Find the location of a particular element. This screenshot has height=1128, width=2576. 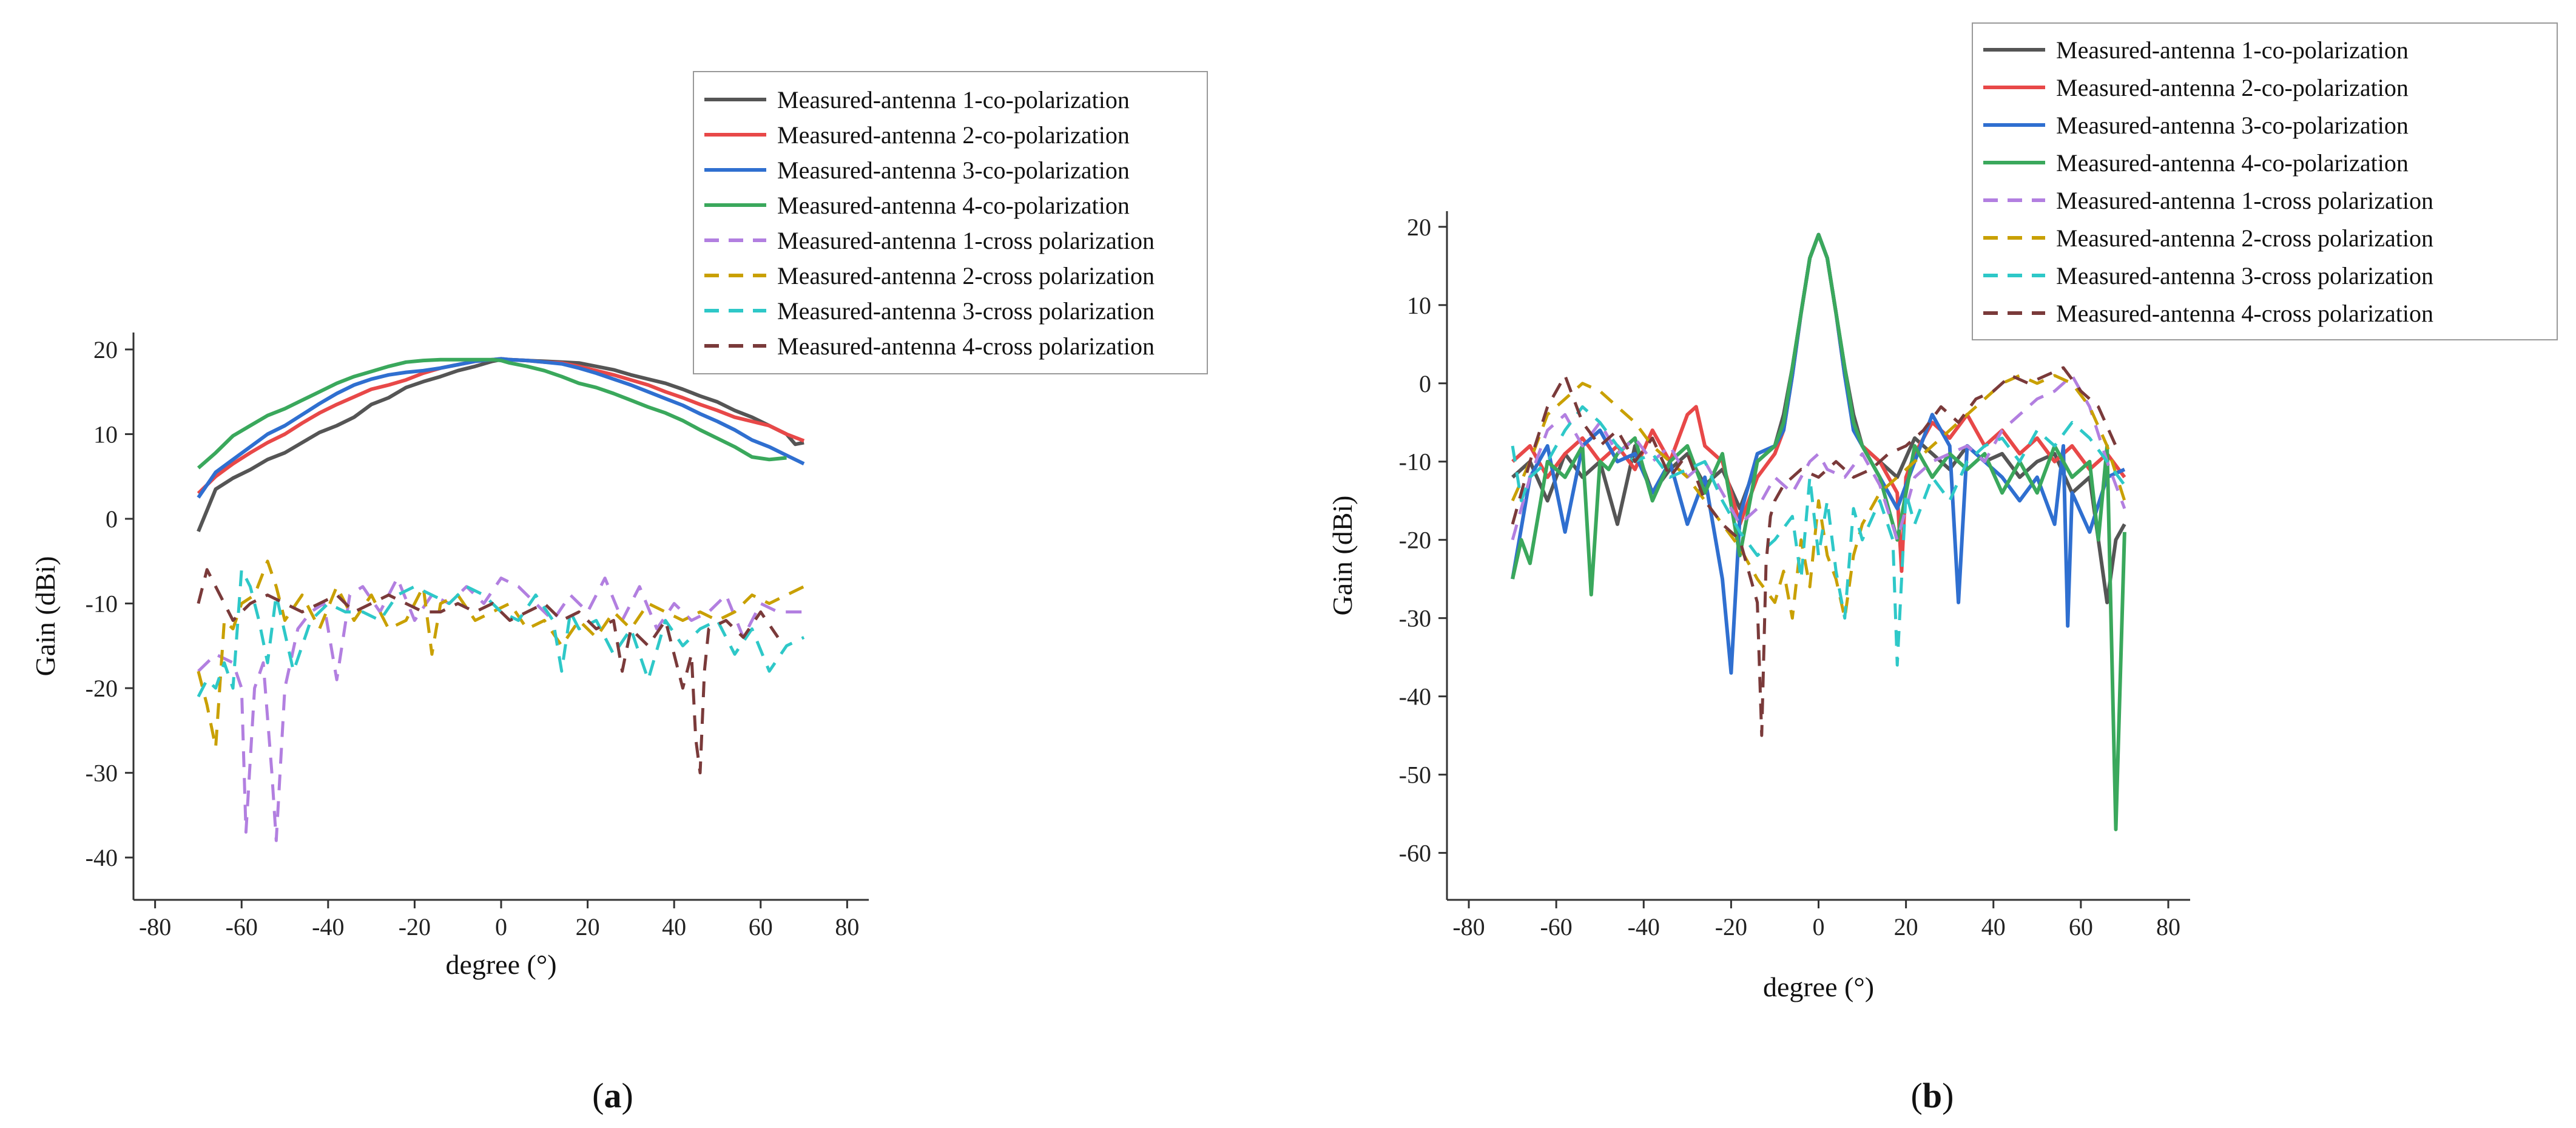

panel-b-legend-entry: Measured-antenna 3-co-polarization is located at coordinates (2232, 125).